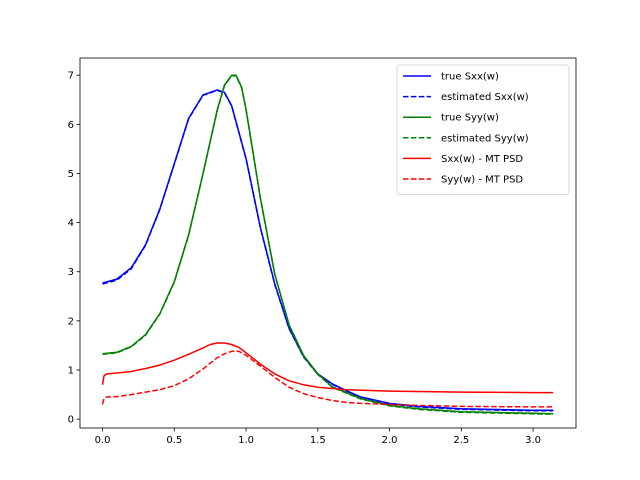 This screenshot has width=640, height=480. What do you see at coordinates (71, 371) in the screenshot?
I see `y-tick-label: 1` at bounding box center [71, 371].